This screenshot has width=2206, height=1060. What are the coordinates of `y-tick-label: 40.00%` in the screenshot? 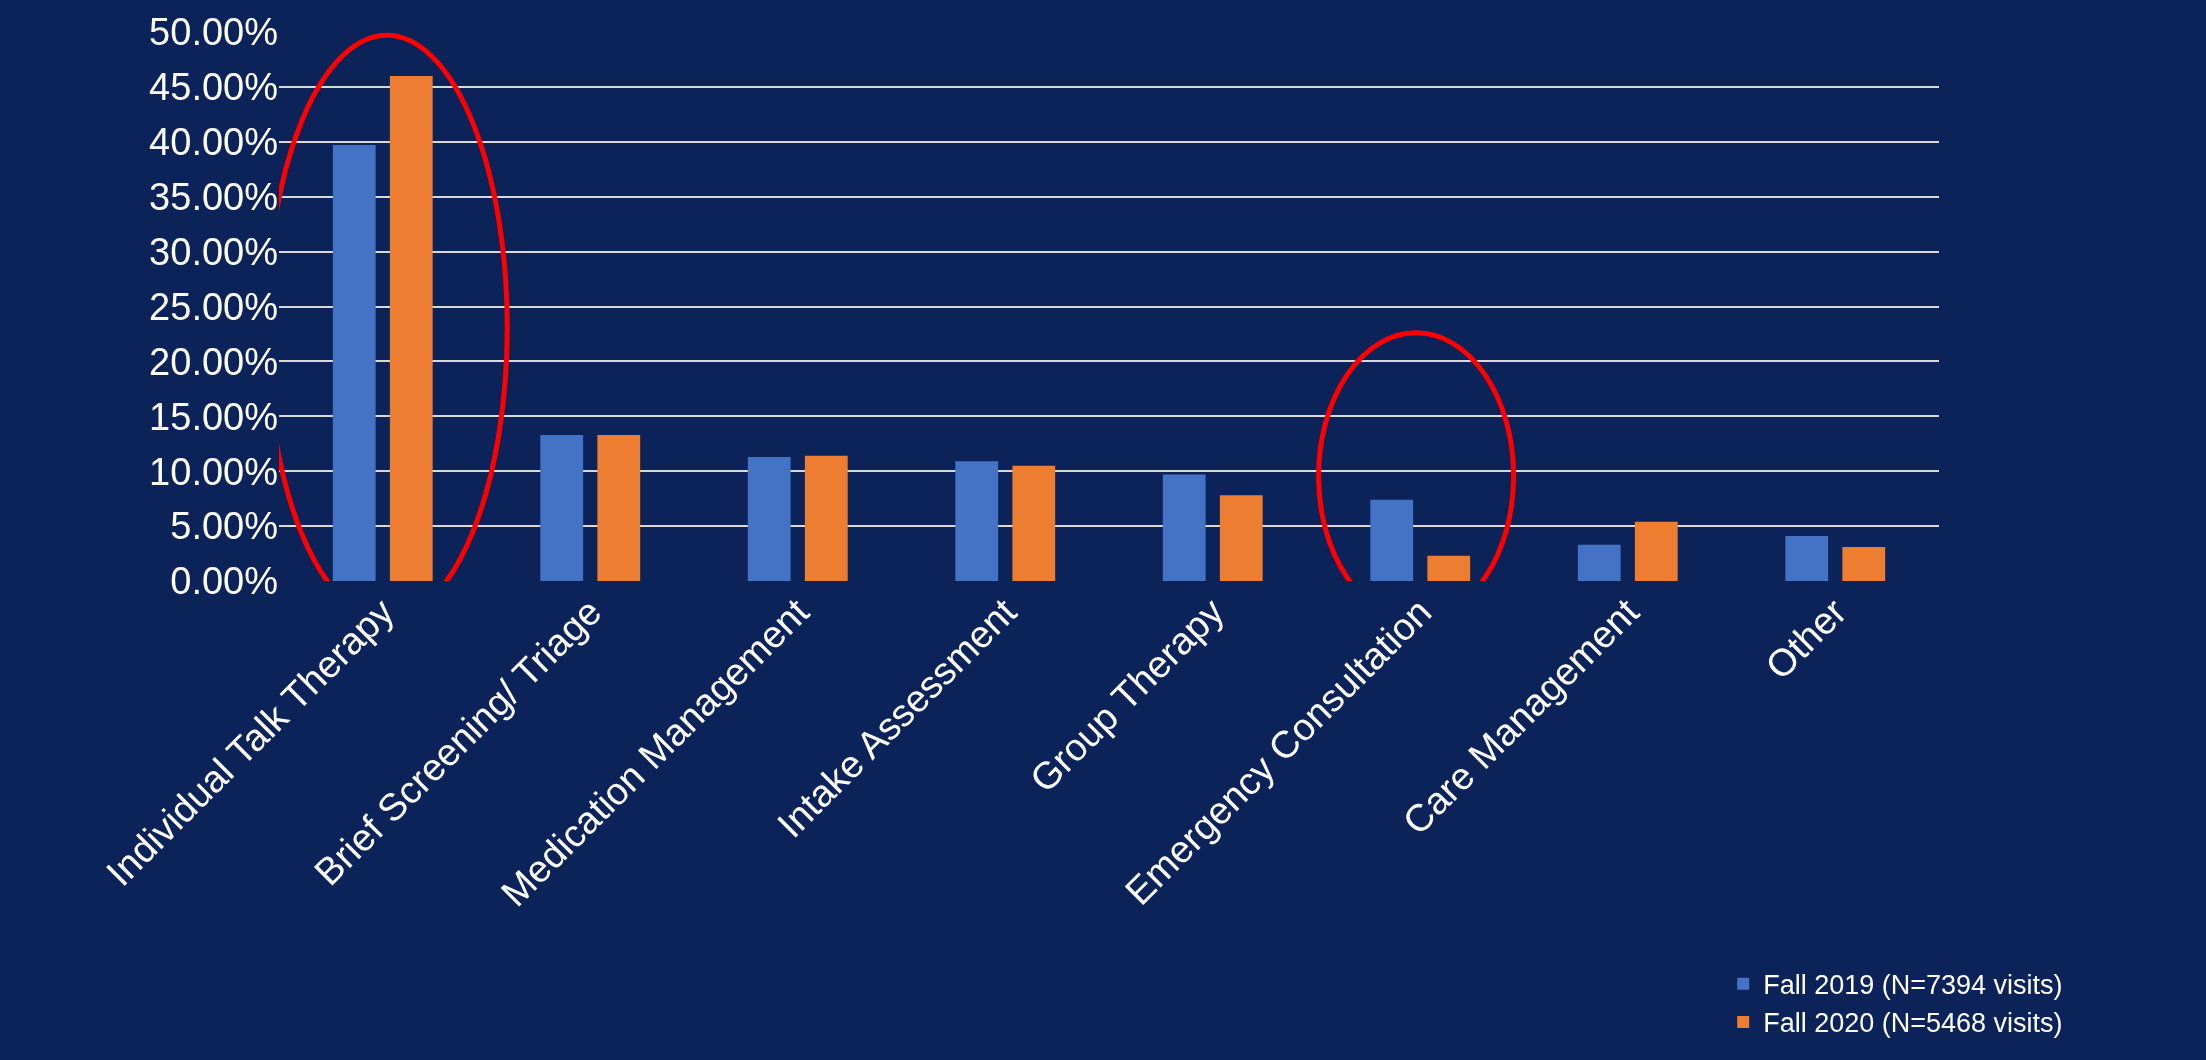 It's located at (213, 142).